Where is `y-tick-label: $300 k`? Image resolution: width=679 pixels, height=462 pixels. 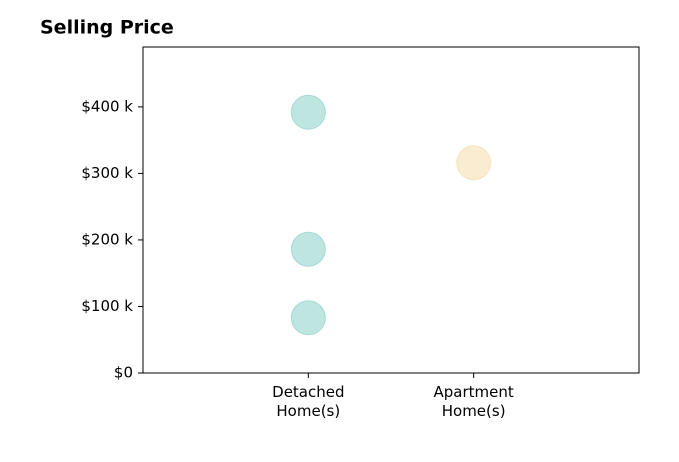 y-tick-label: $300 k is located at coordinates (107, 173).